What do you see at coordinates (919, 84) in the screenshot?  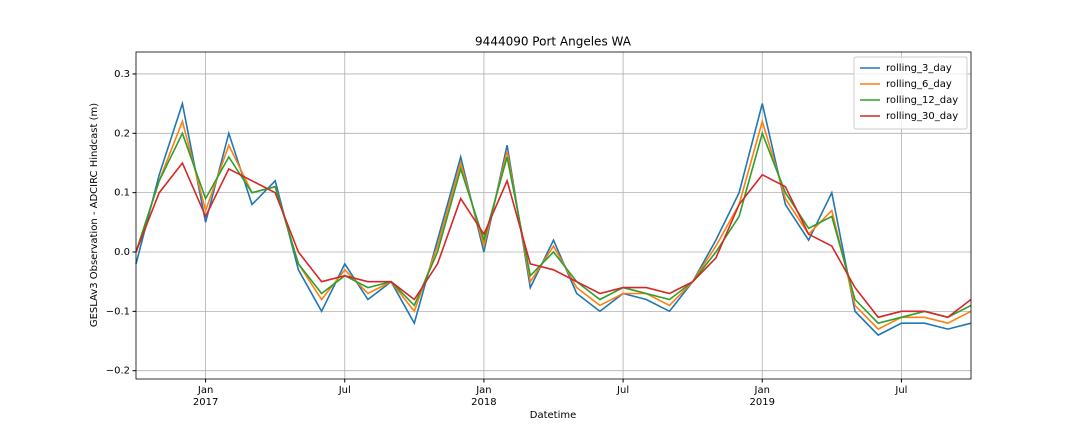 I see `legend-label: rolling_6_day` at bounding box center [919, 84].